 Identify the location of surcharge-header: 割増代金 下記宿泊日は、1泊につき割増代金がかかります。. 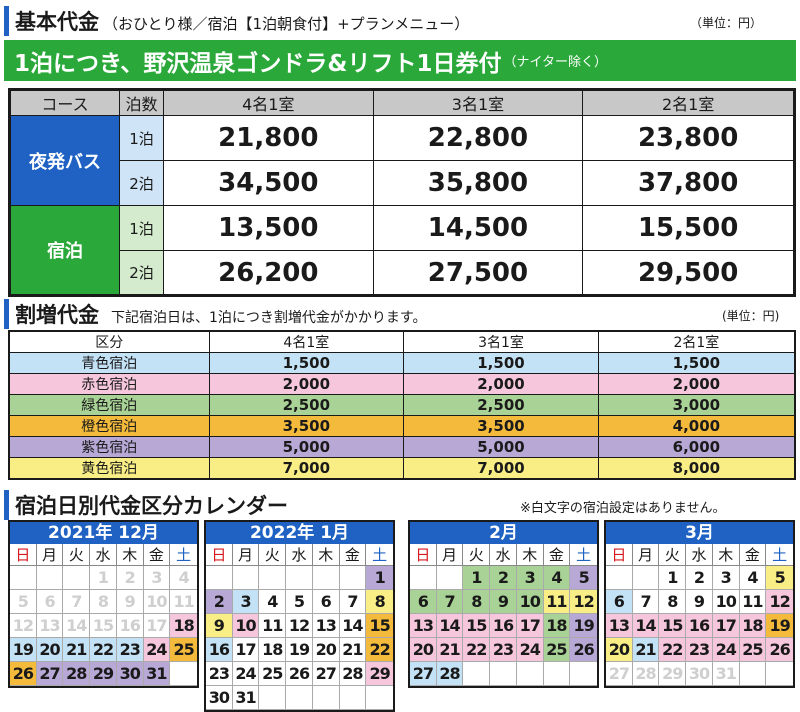
(215, 314).